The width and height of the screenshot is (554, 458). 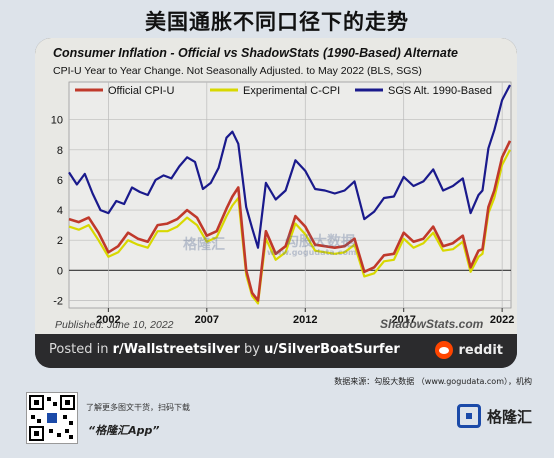 What do you see at coordinates (60, 181) in the screenshot?
I see `y-tick-label: 6` at bounding box center [60, 181].